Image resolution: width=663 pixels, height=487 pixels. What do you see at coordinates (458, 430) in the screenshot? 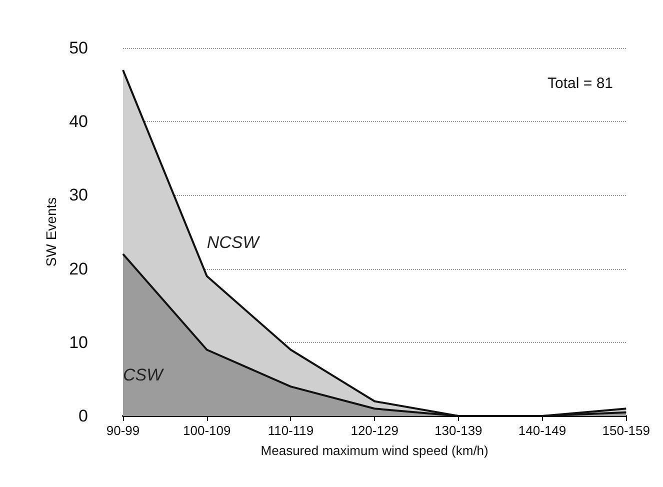
I see `x-tick-label: 130-139` at bounding box center [458, 430].